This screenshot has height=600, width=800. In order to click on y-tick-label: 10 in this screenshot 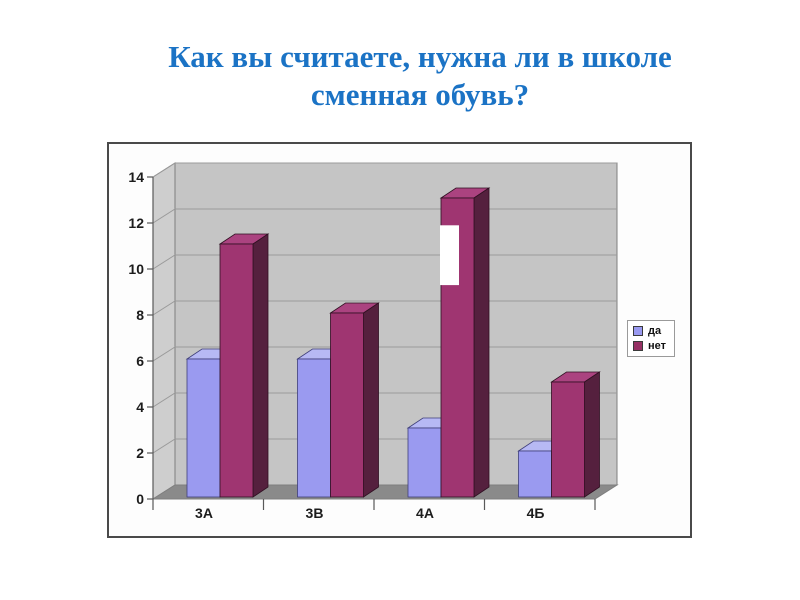, I will do `click(136, 269)`.